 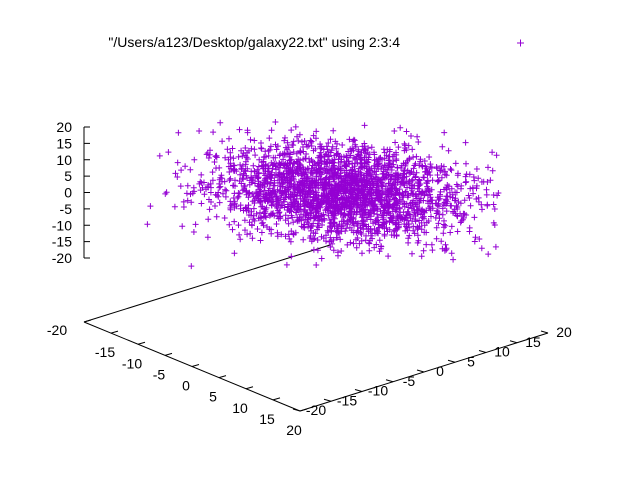 I want to click on x-tick-label: 10, so click(x=240, y=408).